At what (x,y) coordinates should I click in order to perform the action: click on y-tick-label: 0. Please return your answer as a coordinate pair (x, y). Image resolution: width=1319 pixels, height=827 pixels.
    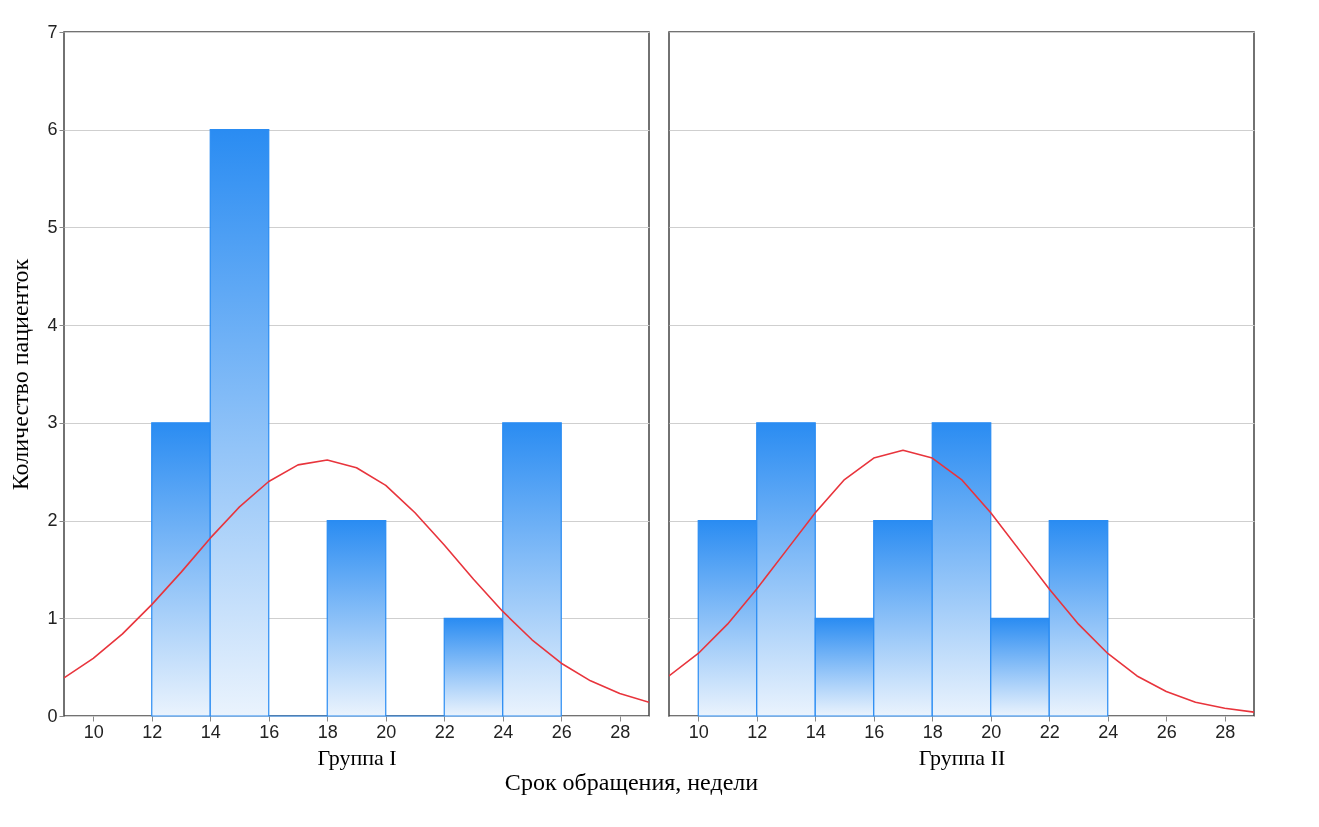
    Looking at the image, I should click on (52, 715).